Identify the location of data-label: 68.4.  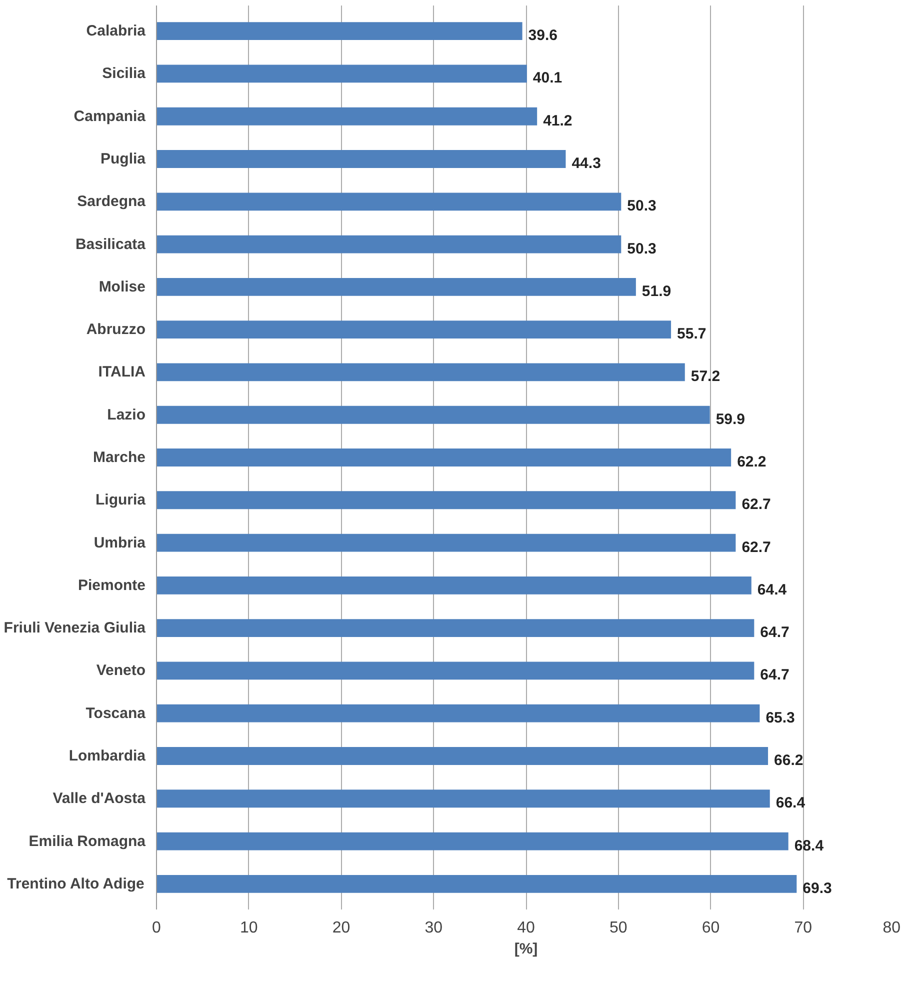
(809, 845).